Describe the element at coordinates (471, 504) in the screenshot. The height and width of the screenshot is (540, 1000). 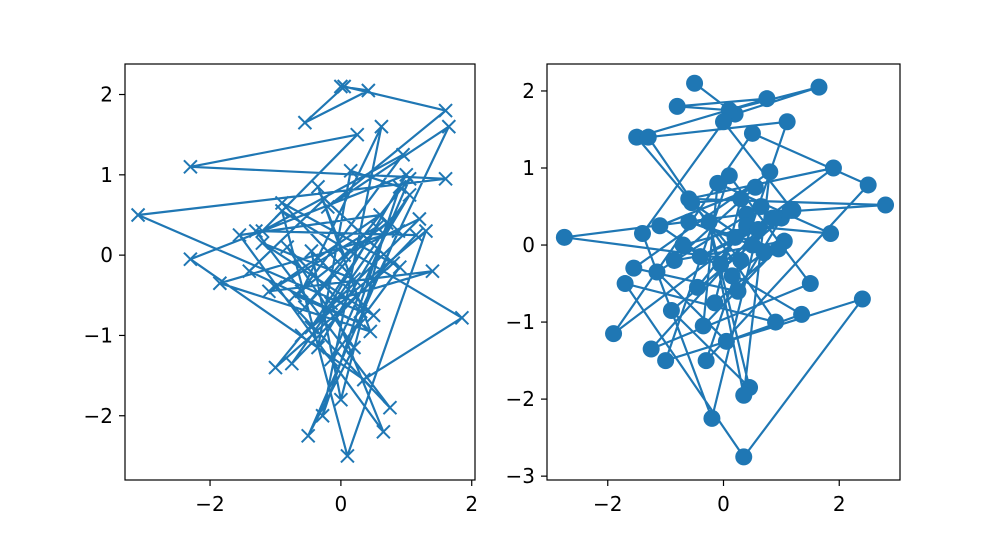
I see `left-x-tick-label: 2` at that location.